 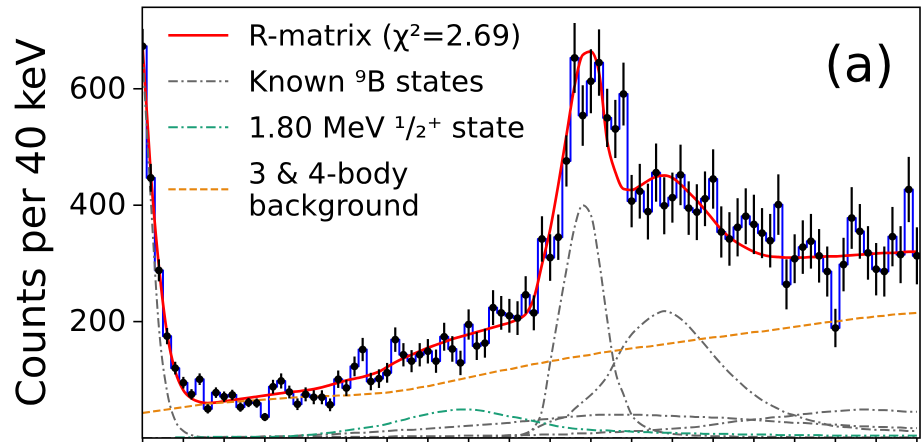 I want to click on y-tick-label: 400, so click(x=97, y=205).